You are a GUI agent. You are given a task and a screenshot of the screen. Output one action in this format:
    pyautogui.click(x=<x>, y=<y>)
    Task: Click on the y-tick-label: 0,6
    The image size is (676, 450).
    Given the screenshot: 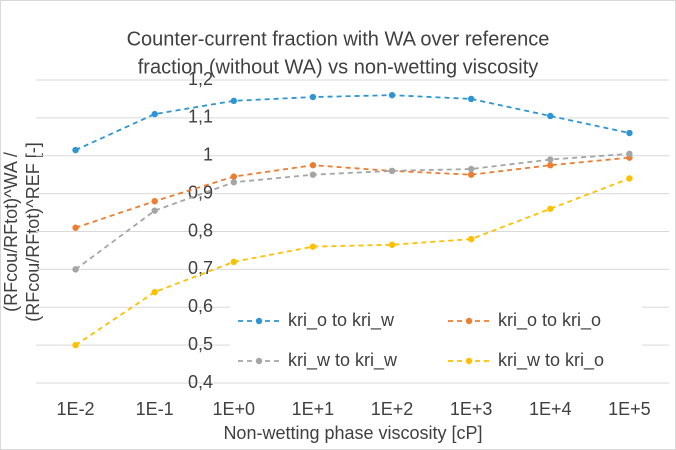 What is the action you would take?
    pyautogui.click(x=200, y=306)
    